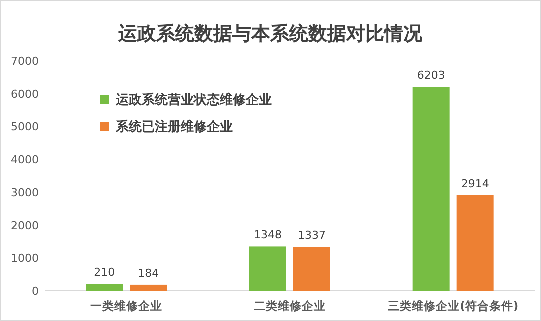 This screenshot has height=321, width=541. Describe the element at coordinates (25, 193) in the screenshot. I see `y-tick-label: 3000` at that location.